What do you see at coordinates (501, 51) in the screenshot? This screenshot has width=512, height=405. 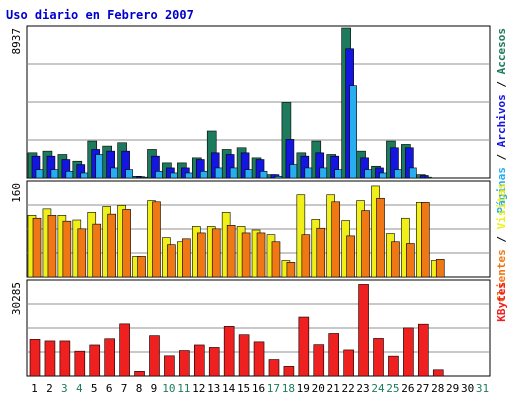 I see `legend-entry-accesos: Accesos` at bounding box center [501, 51].